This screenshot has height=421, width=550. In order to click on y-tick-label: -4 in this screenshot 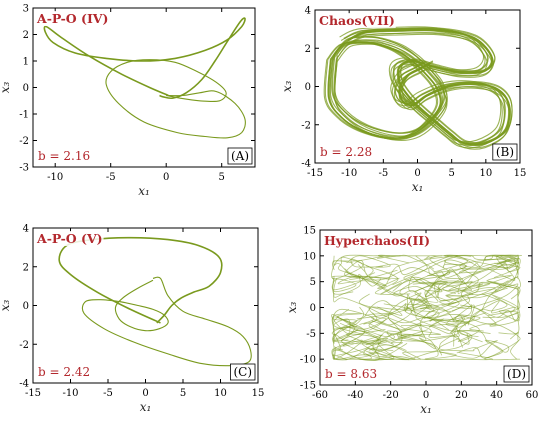, I will do `click(306, 164)`.